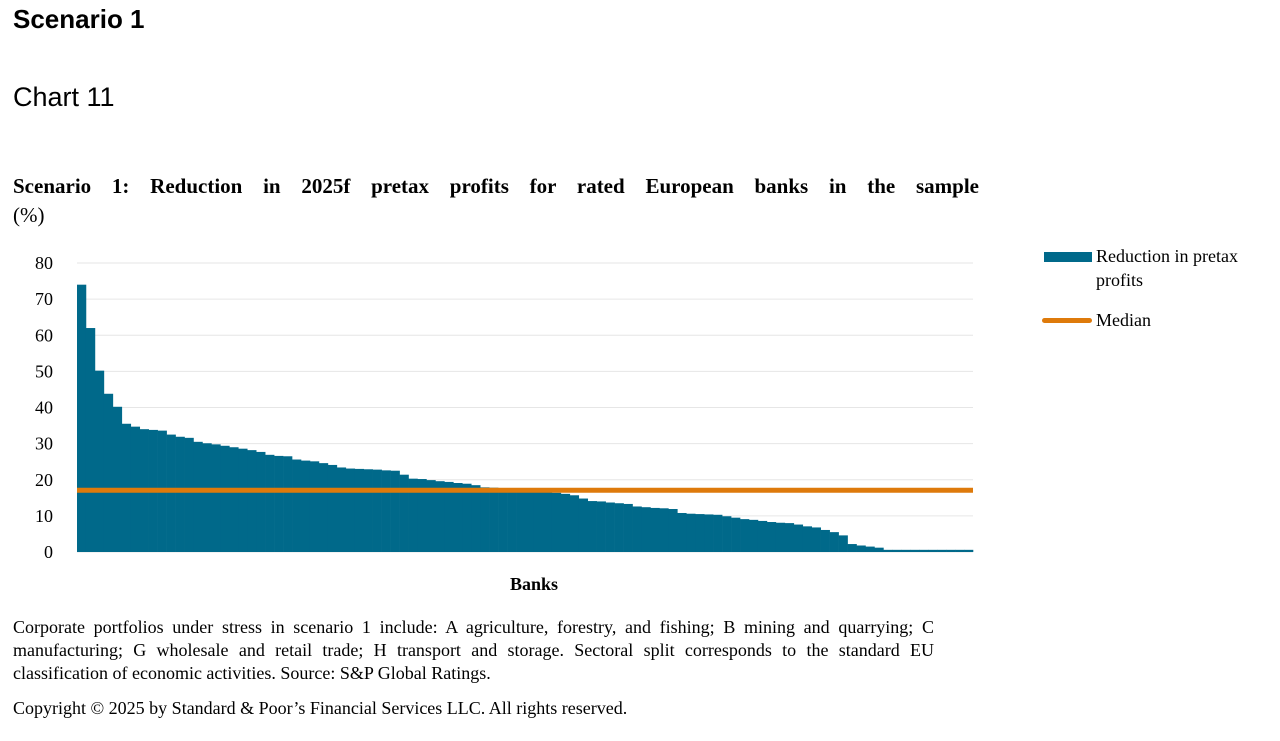 The image size is (1280, 741). What do you see at coordinates (1167, 268) in the screenshot?
I see `legend-label-reduction: Reduction in pretax profits` at bounding box center [1167, 268].